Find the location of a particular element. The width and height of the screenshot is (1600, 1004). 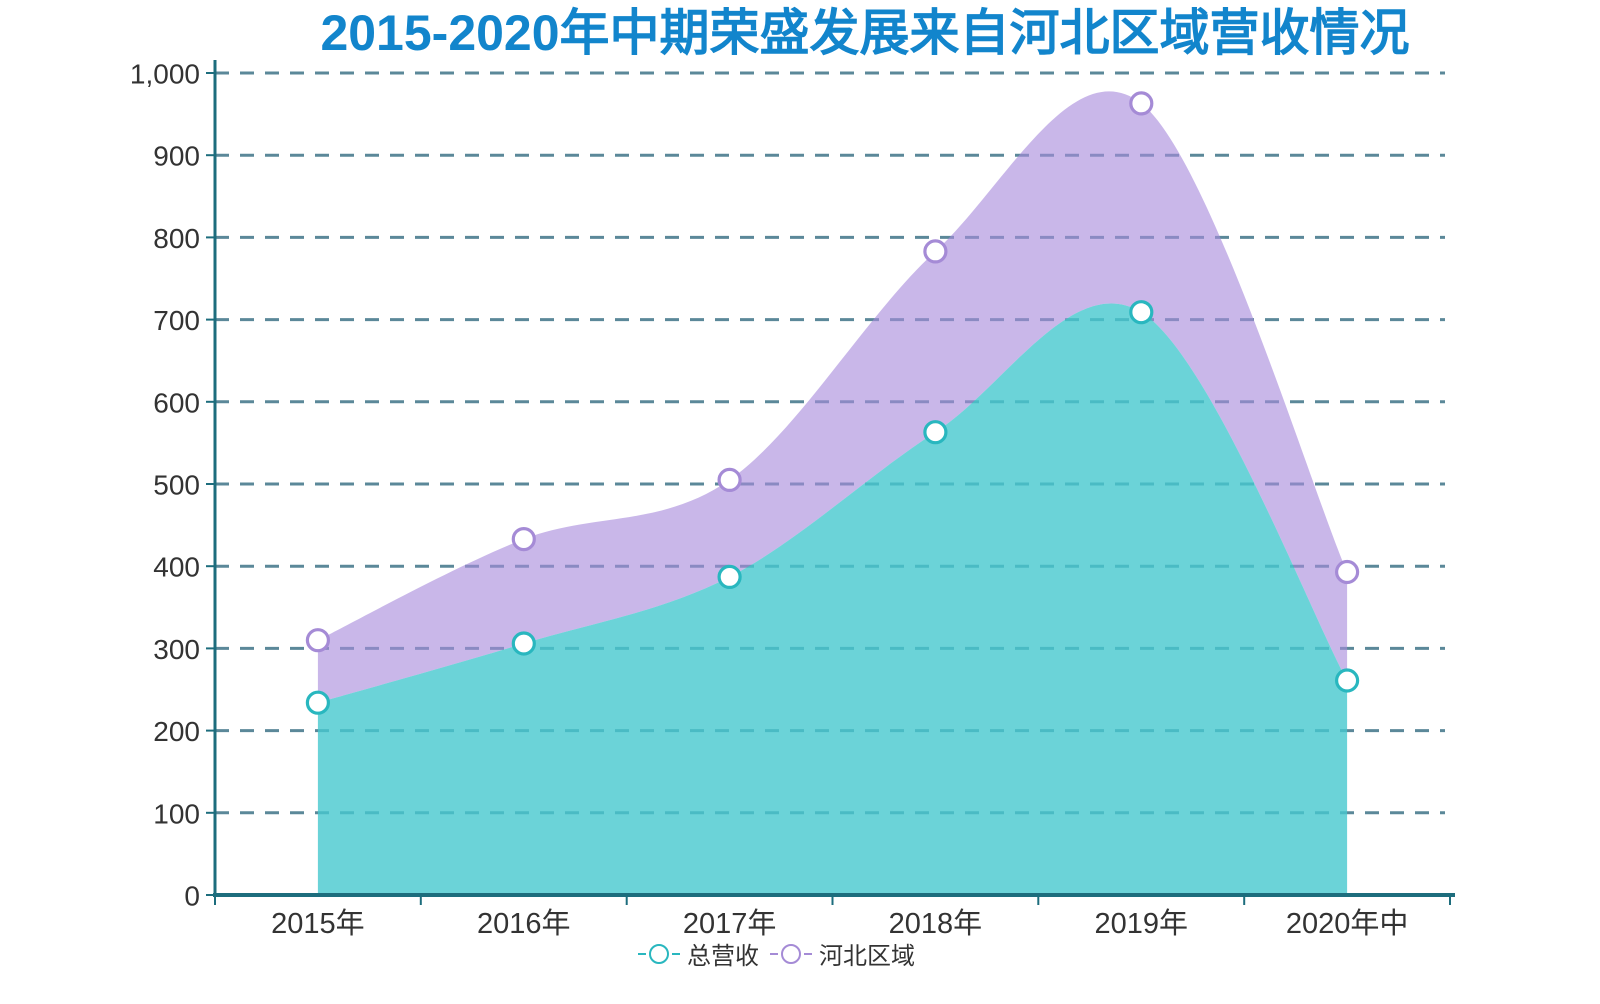

x-tick-label: 2020年中 is located at coordinates (1347, 923).